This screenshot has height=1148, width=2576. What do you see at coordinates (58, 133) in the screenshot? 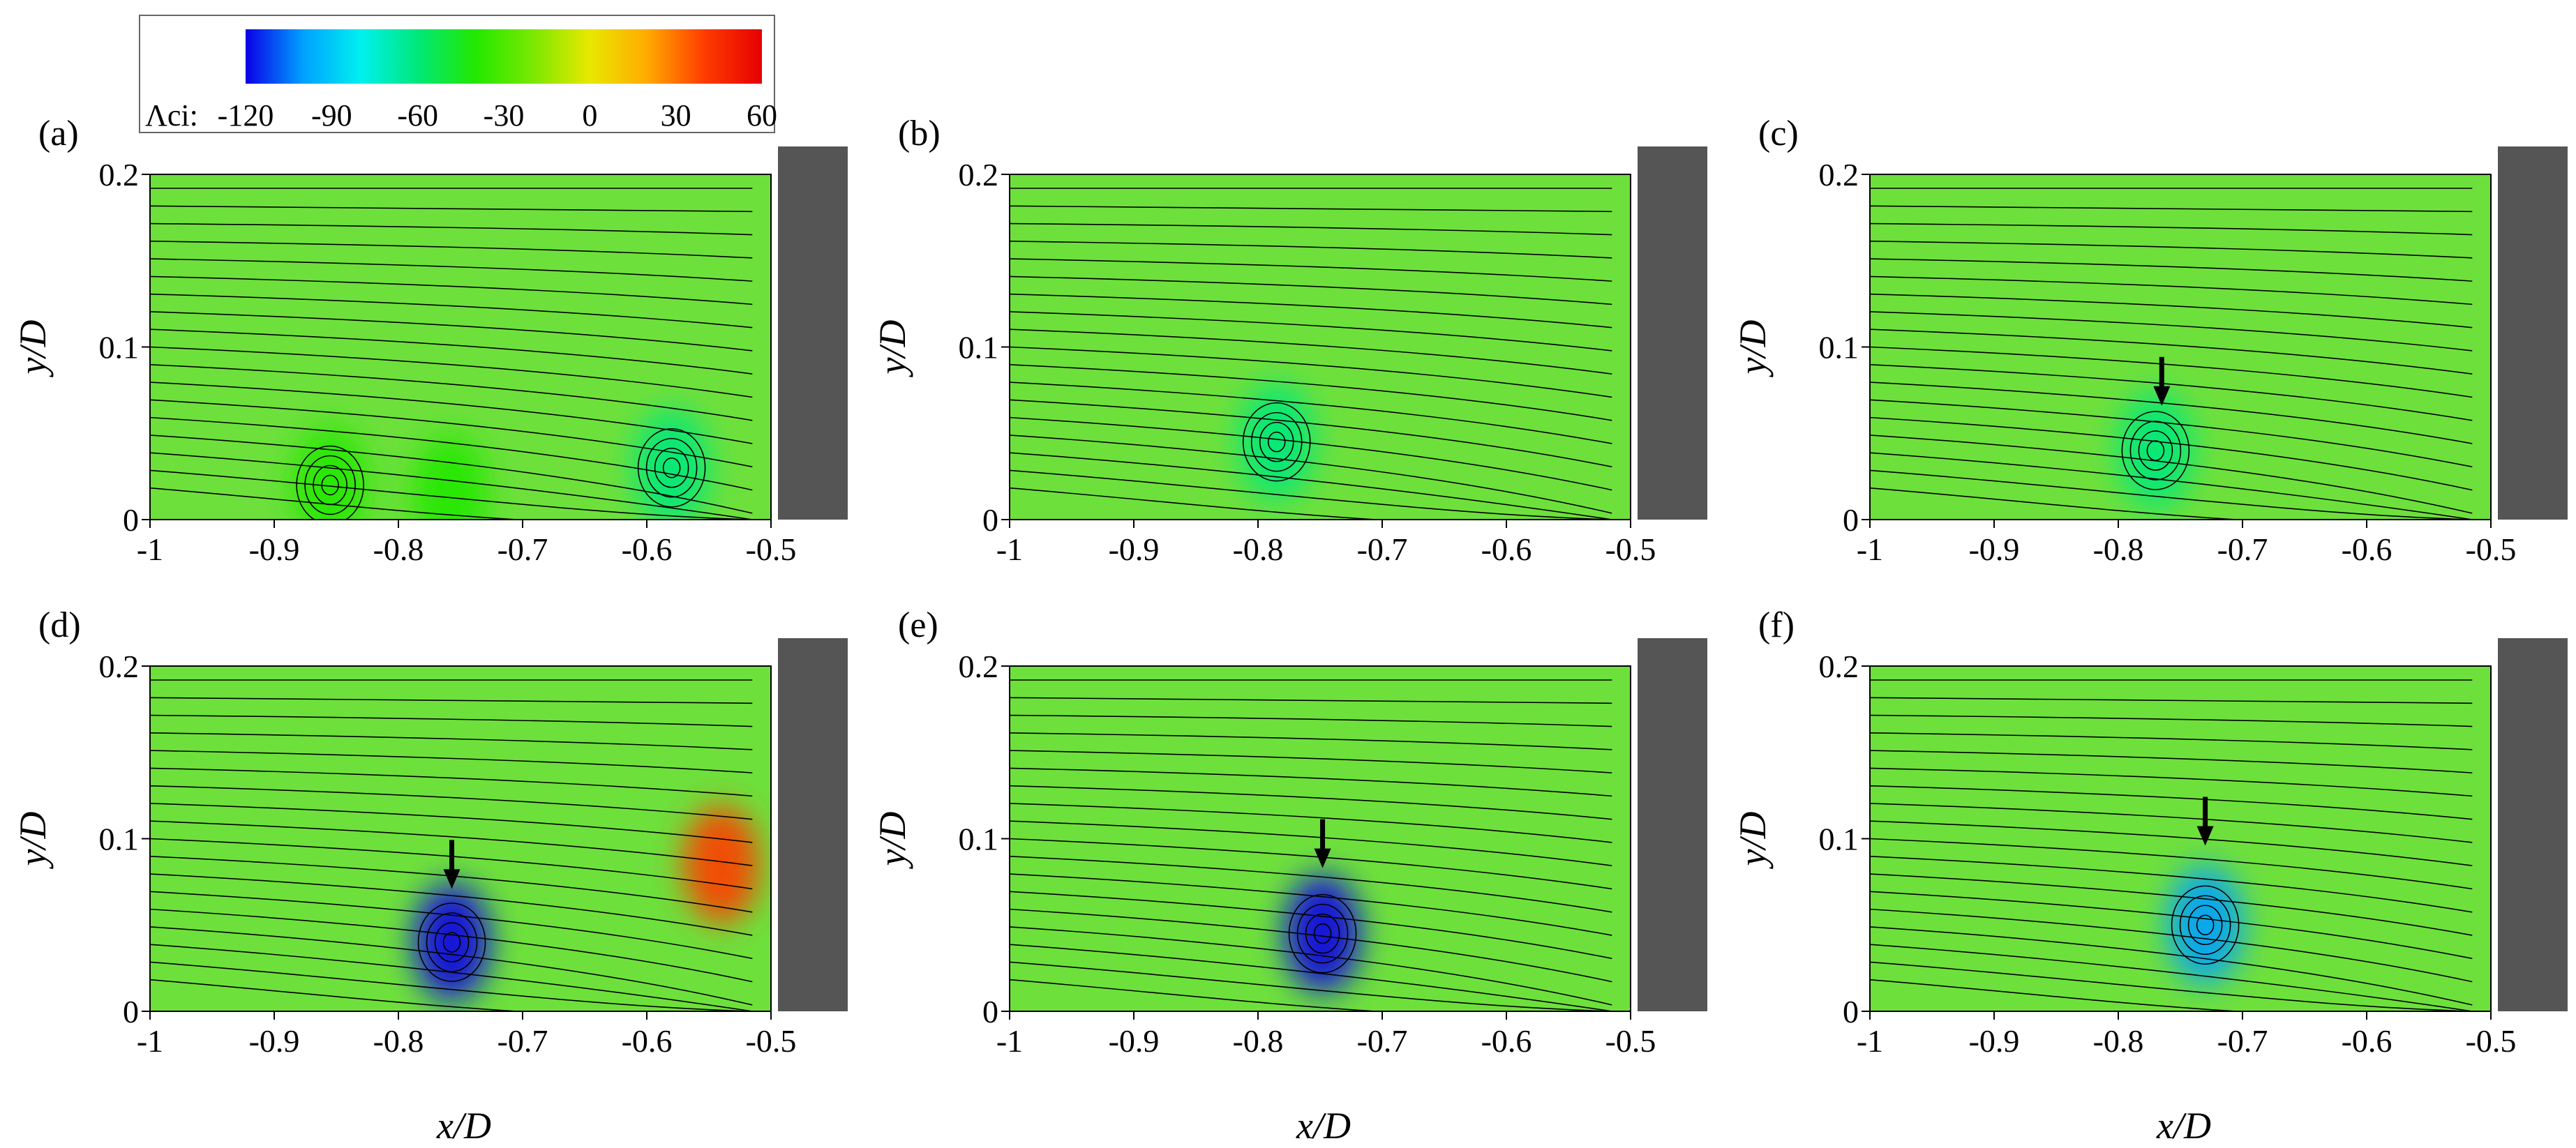
I see `panel-label: (a)` at bounding box center [58, 133].